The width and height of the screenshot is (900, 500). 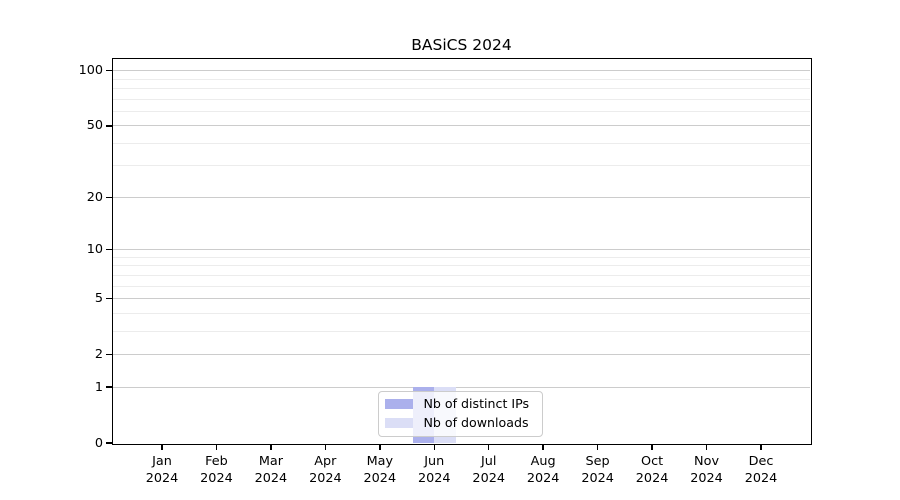 I want to click on x-tick-label-aug: Aug 2024, so click(x=543, y=470).